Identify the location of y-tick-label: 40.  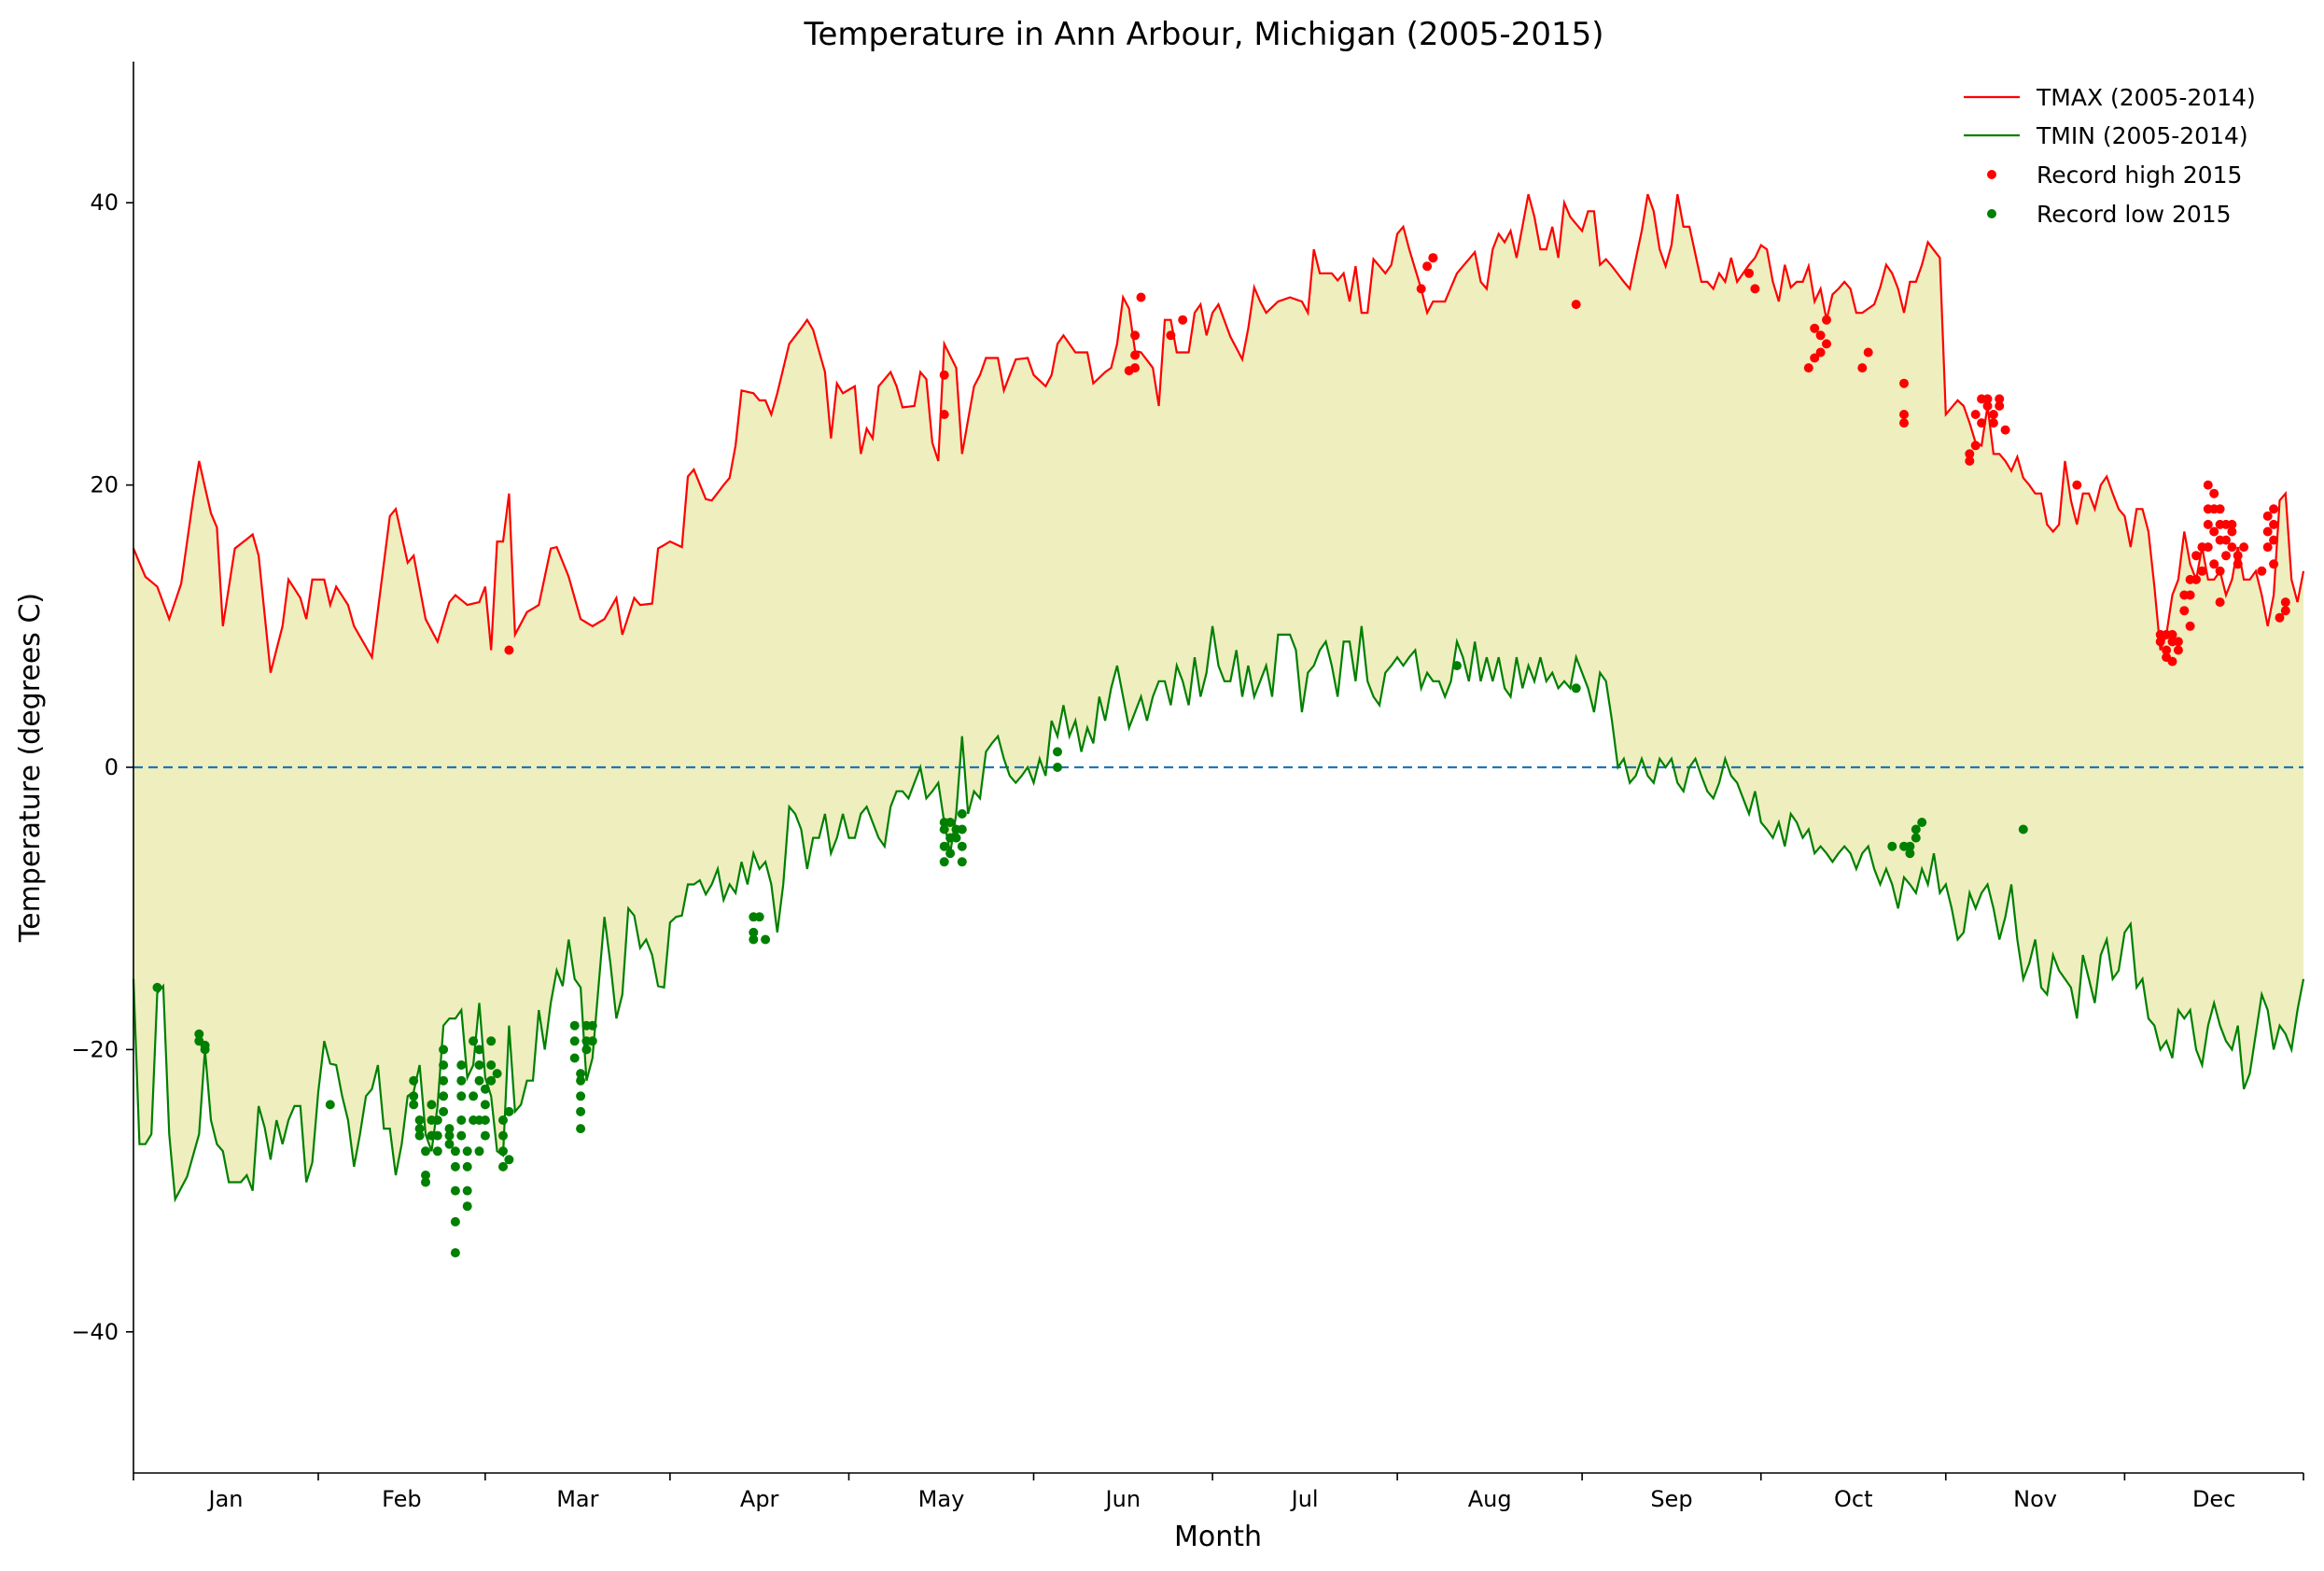
(104, 202).